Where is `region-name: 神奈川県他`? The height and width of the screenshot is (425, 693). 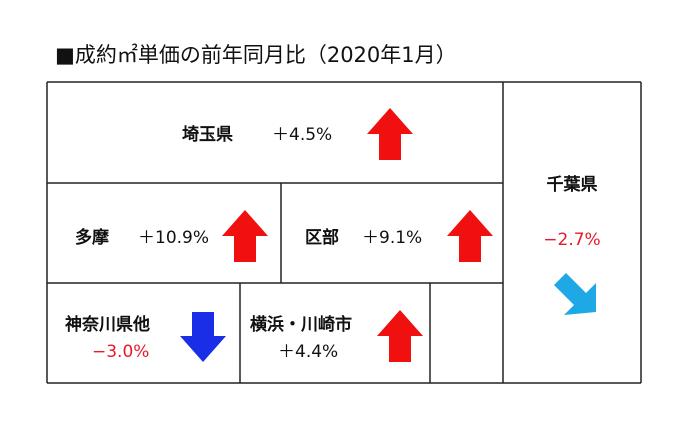 region-name: 神奈川県他 is located at coordinates (107, 324).